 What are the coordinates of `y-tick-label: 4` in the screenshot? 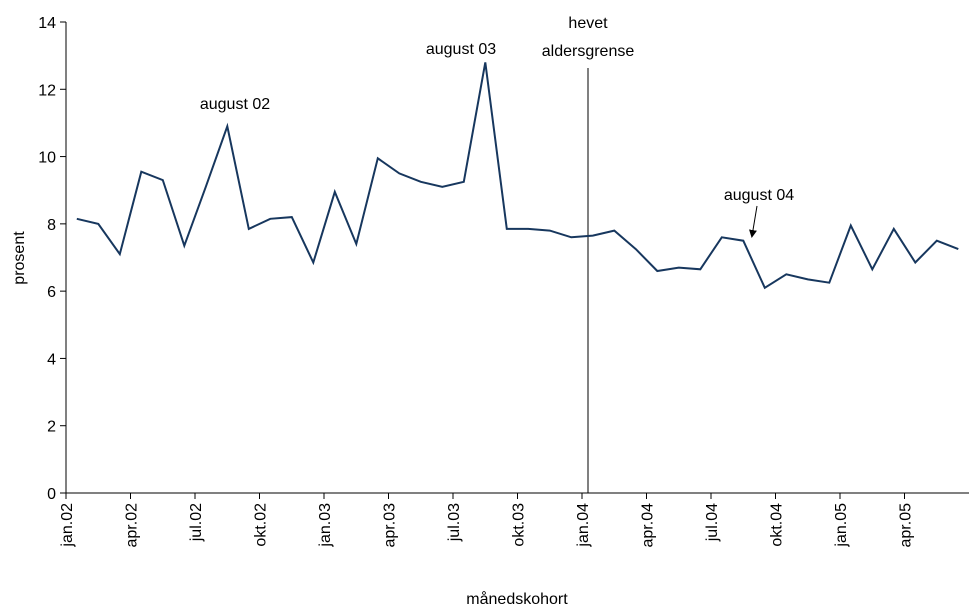 It's located at (51, 359).